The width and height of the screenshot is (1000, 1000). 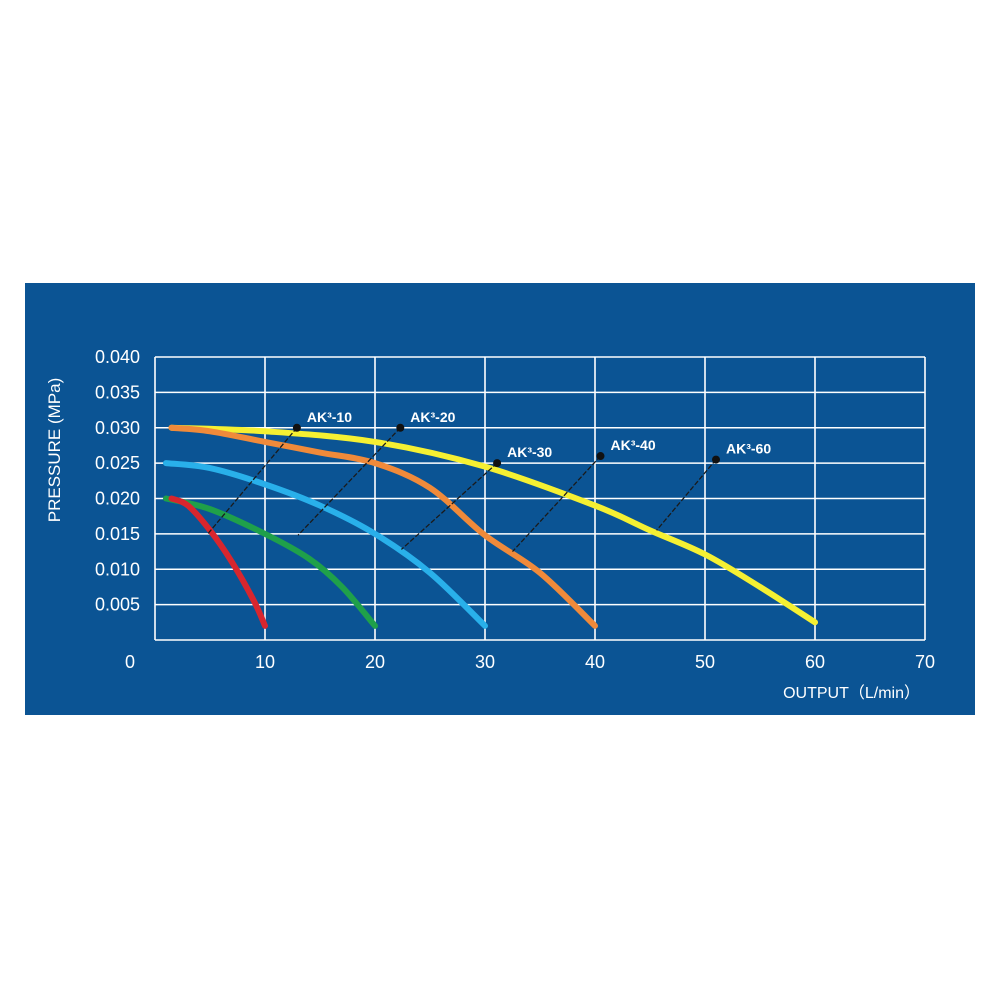 What do you see at coordinates (117, 605) in the screenshot?
I see `y-tick-label: 0.005` at bounding box center [117, 605].